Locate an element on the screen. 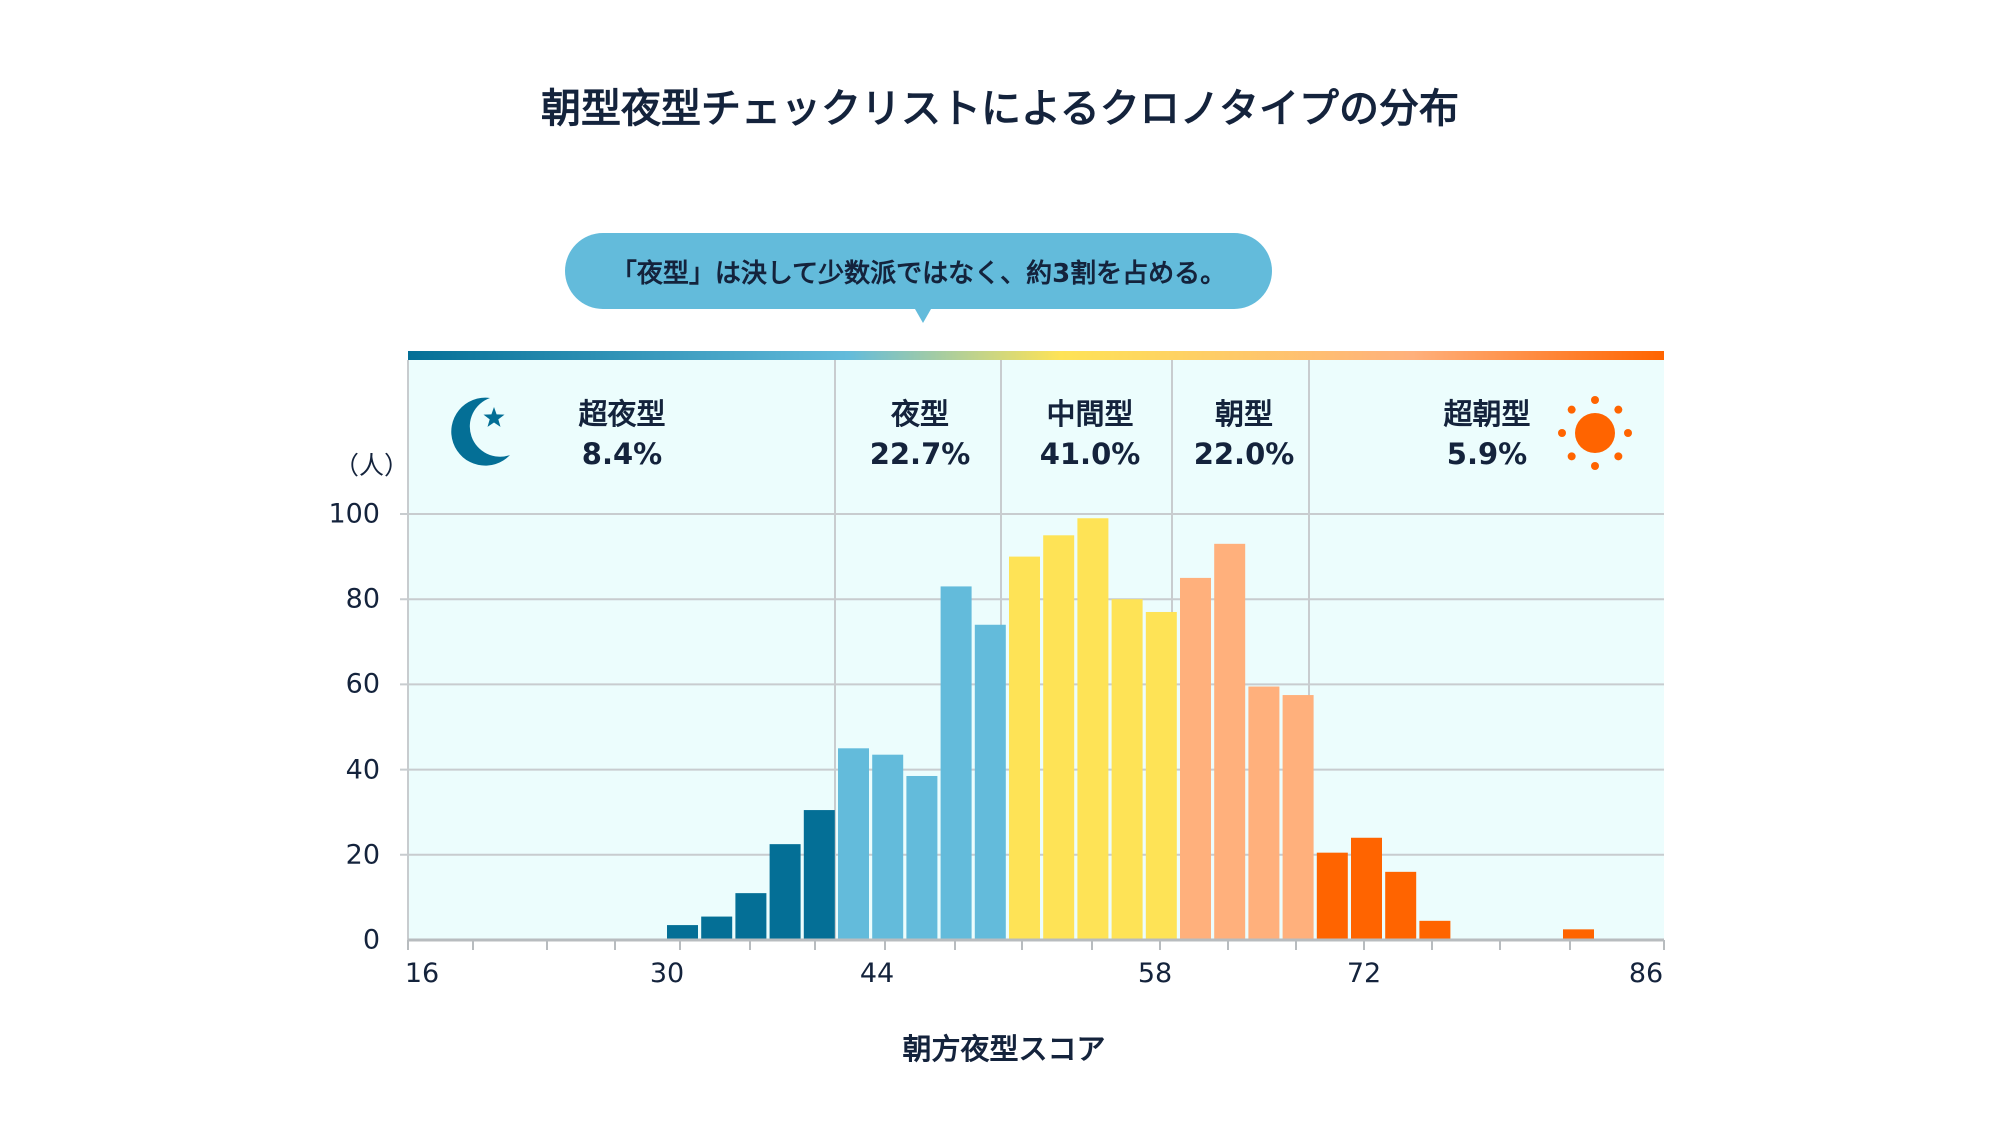 The height and width of the screenshot is (1136, 2000). x-tick-label: 16 is located at coordinates (422, 973).